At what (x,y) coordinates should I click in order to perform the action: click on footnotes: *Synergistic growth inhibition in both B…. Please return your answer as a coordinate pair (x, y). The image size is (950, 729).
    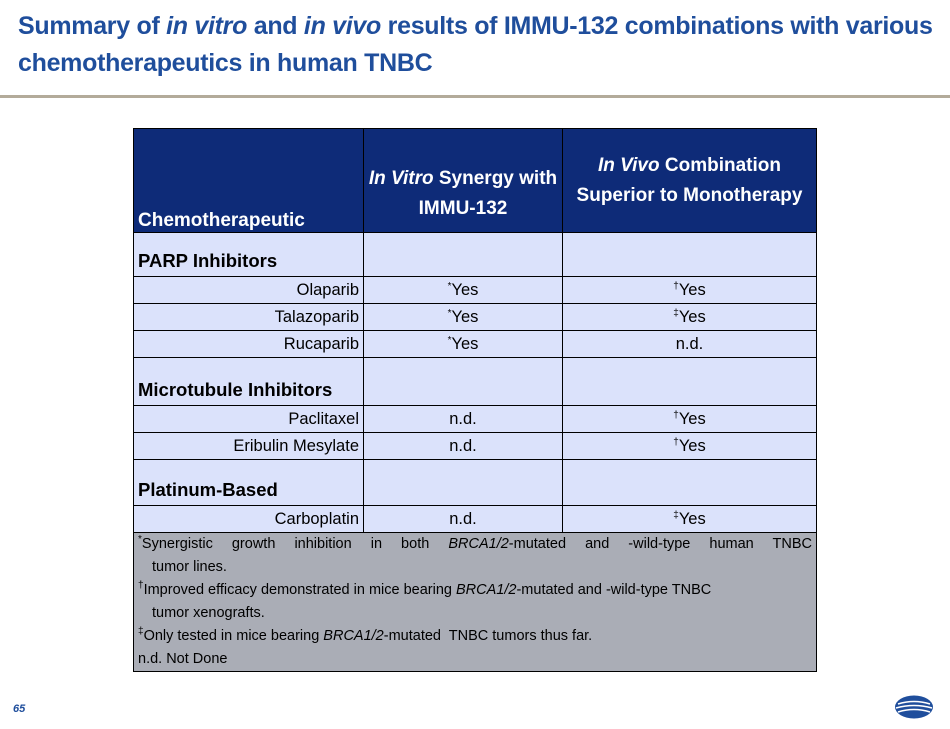
    Looking at the image, I should click on (475, 602).